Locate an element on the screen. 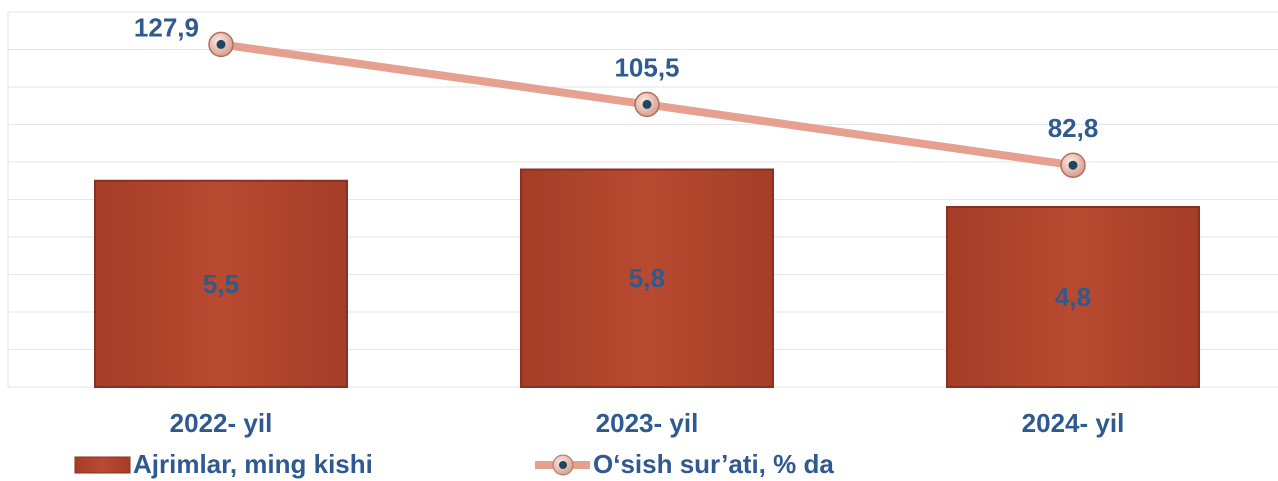 The image size is (1278, 481). bar-value-label: 4,8 is located at coordinates (1073, 297).